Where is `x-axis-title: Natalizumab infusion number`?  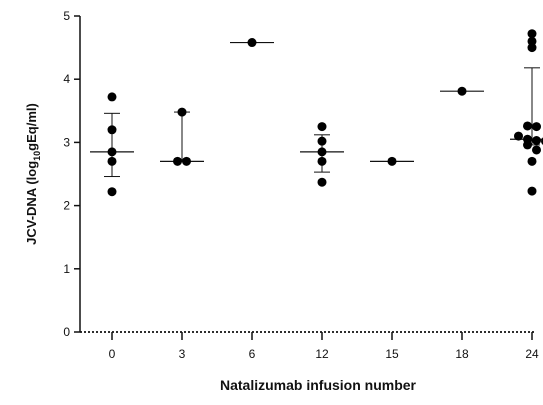 x-axis-title: Natalizumab infusion number is located at coordinates (318, 385).